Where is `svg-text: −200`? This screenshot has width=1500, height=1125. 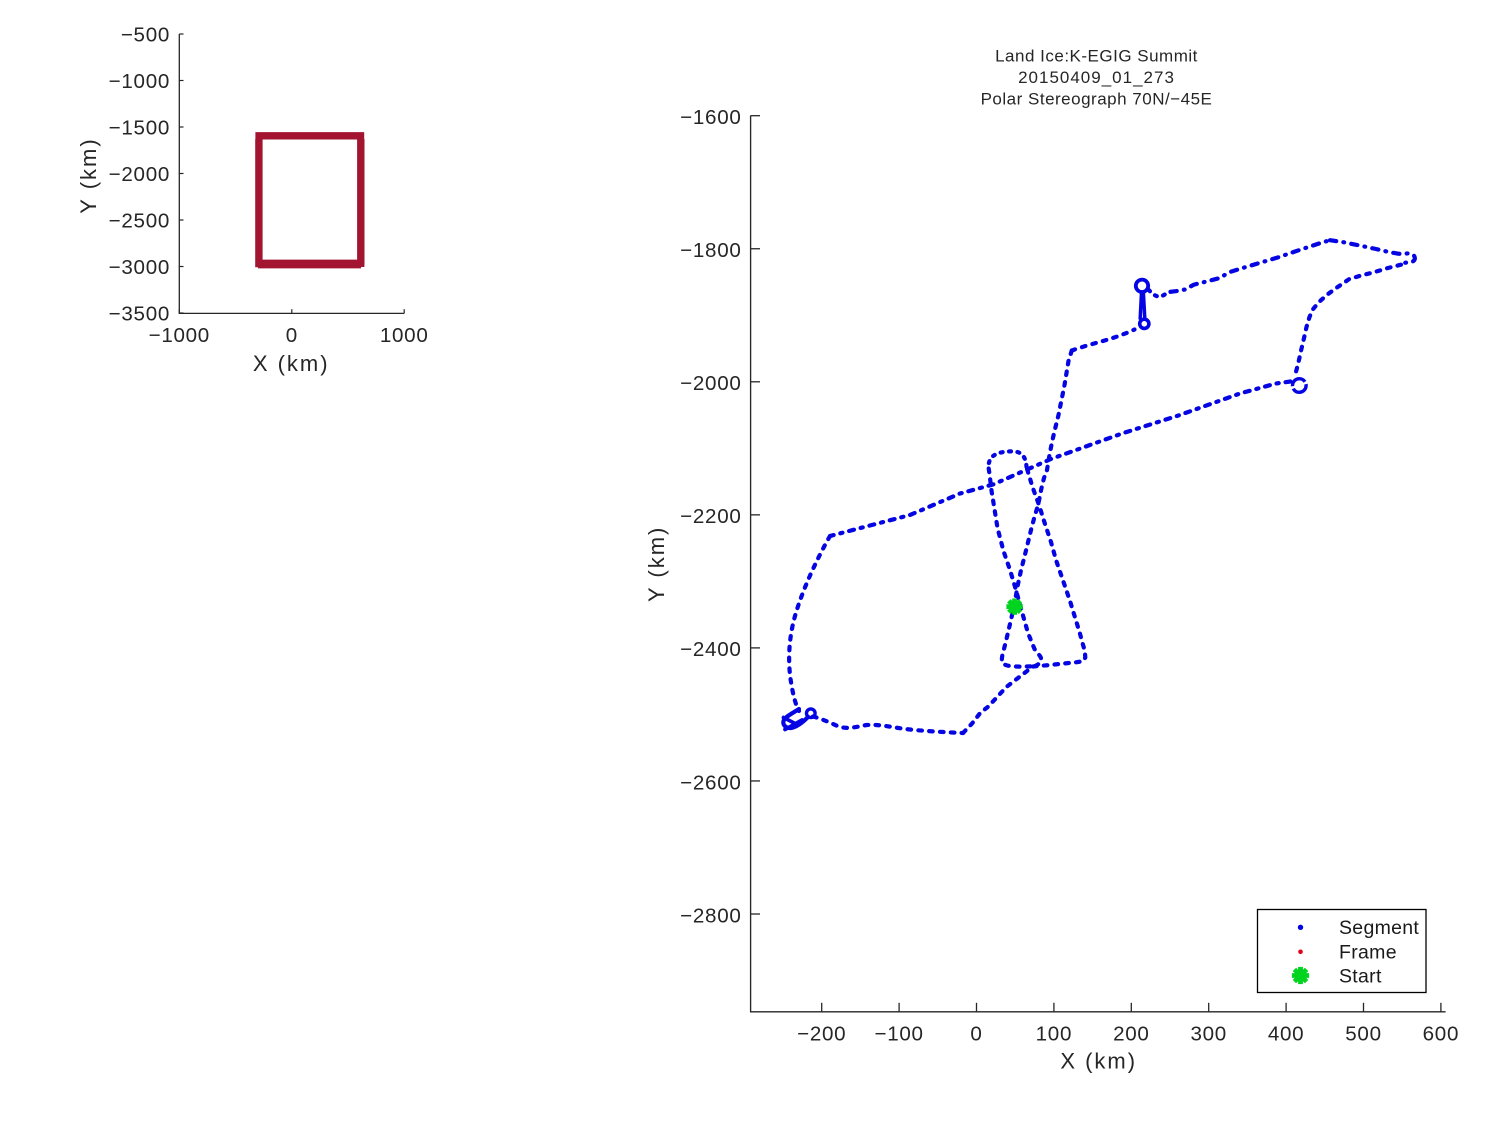 svg-text: −200 is located at coordinates (821, 1034).